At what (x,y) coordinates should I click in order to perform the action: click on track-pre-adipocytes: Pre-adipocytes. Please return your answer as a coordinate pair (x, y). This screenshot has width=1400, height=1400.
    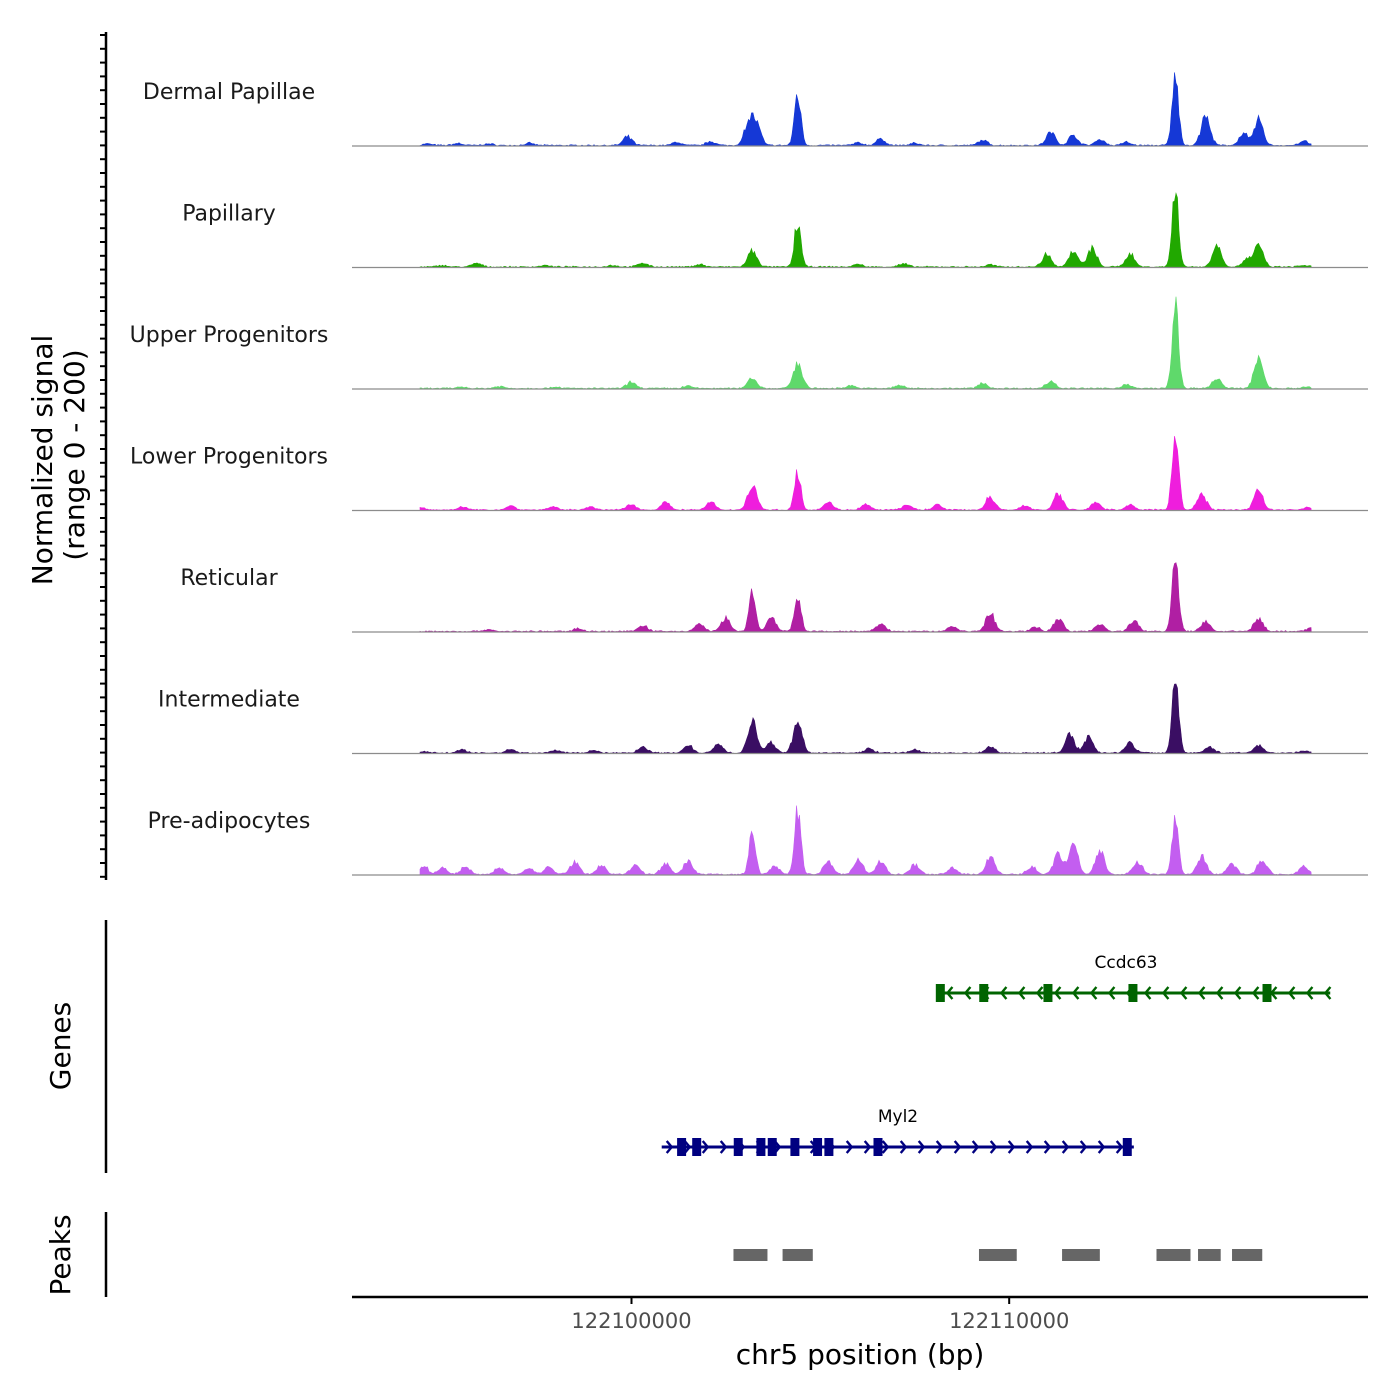
    Looking at the image, I should click on (758, 840).